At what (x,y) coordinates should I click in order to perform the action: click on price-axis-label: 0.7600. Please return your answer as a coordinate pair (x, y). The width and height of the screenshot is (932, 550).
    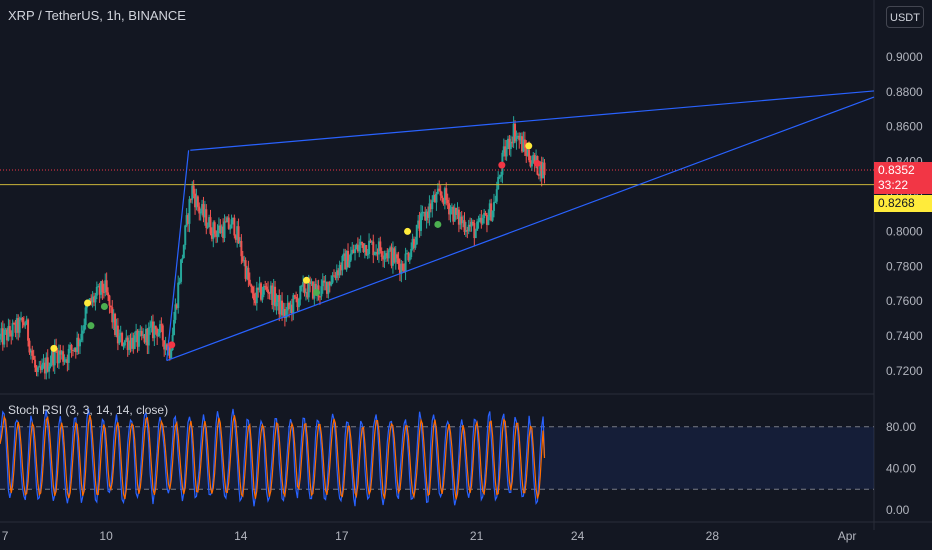
    Looking at the image, I should click on (904, 301).